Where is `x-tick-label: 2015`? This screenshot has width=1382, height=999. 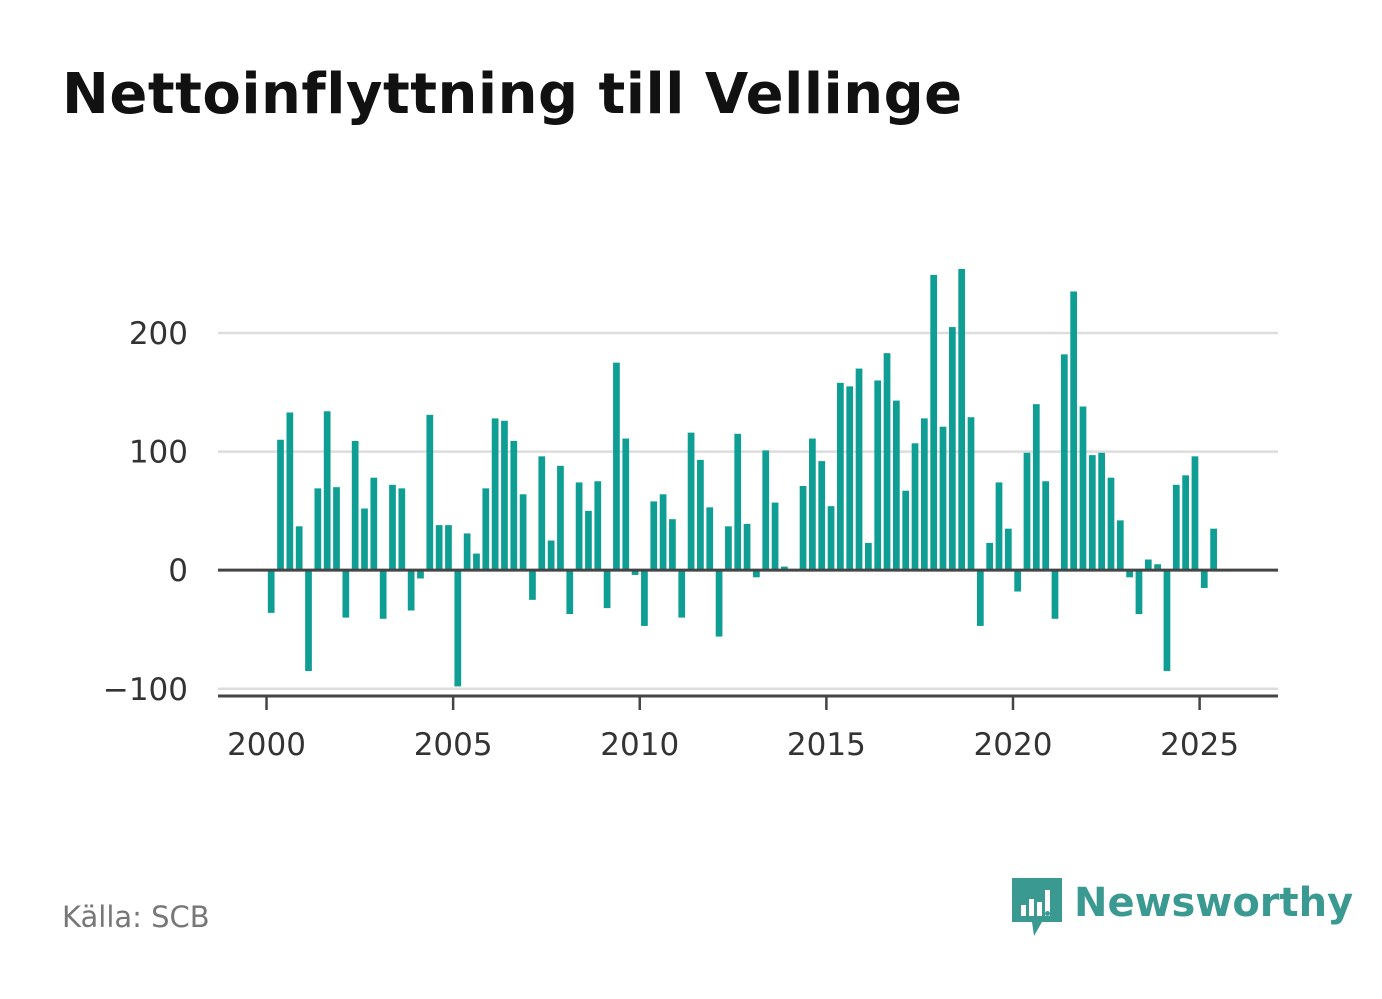
x-tick-label: 2015 is located at coordinates (826, 745).